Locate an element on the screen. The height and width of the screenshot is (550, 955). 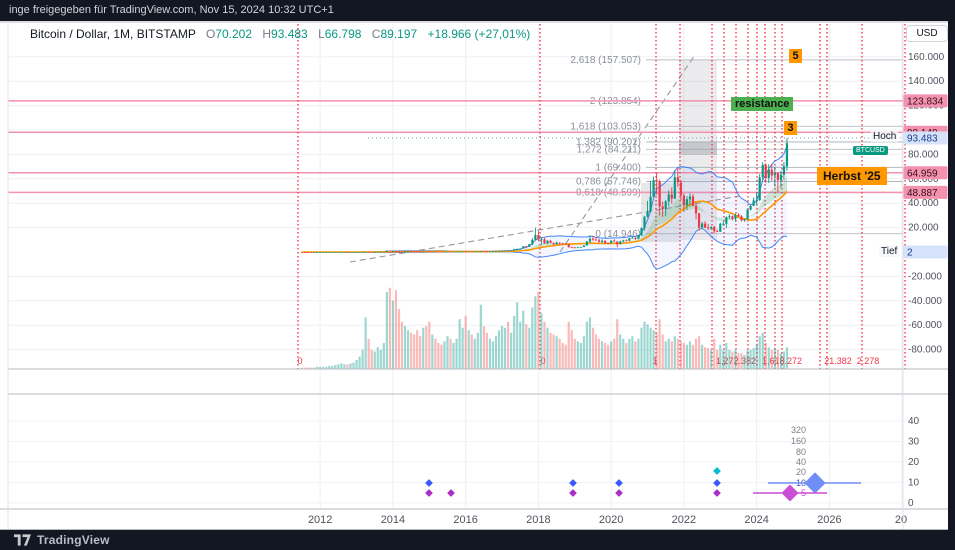
halving-step-label: 80 is located at coordinates (801, 452).